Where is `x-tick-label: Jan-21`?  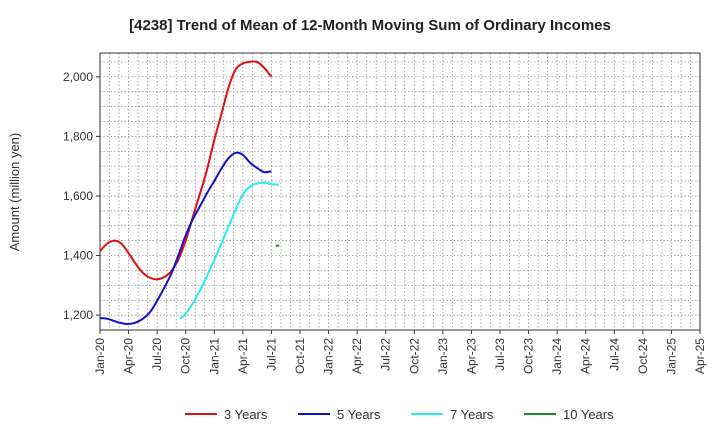
x-tick-label: Jan-21 is located at coordinates (214, 356).